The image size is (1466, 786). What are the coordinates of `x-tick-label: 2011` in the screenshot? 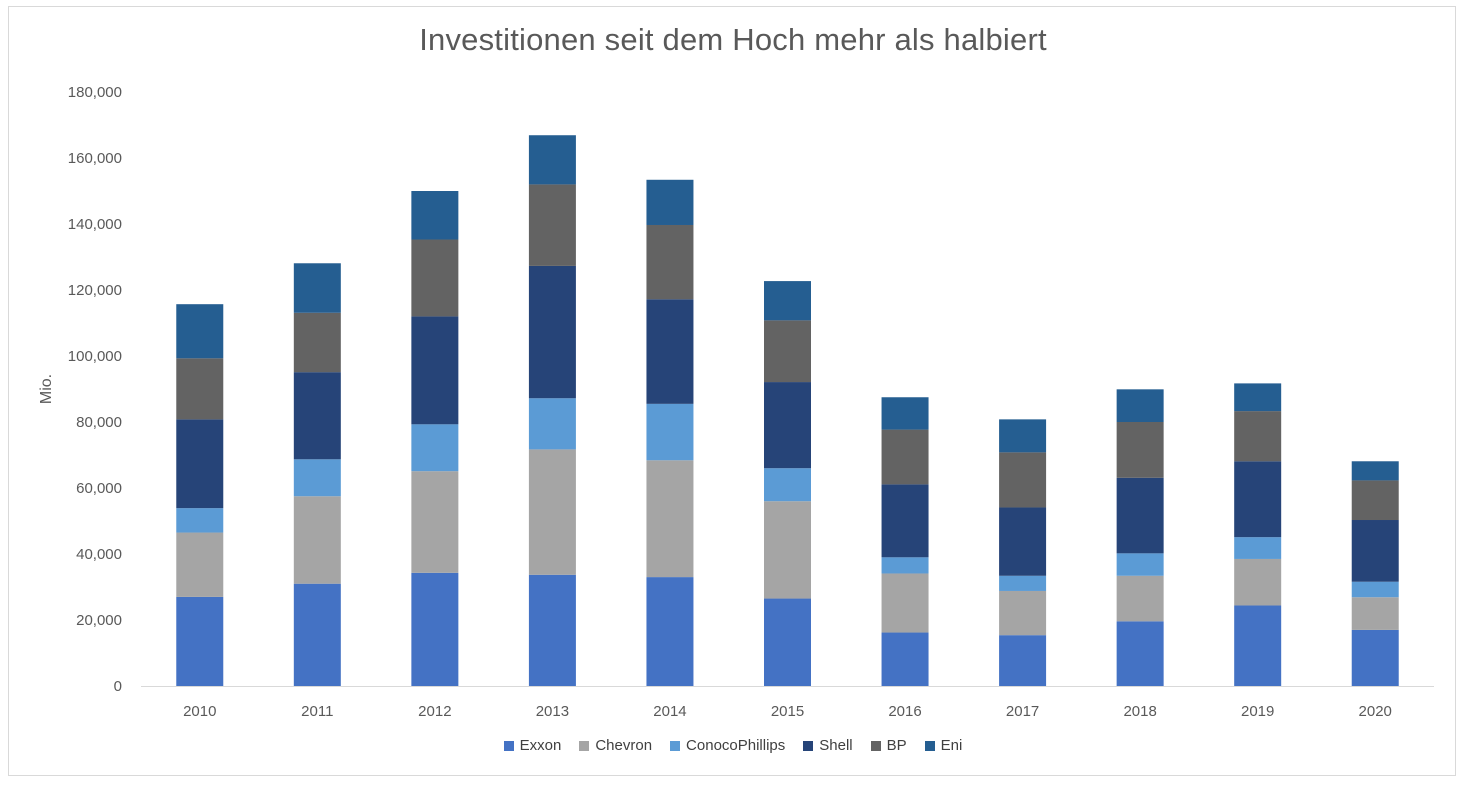 It's located at (317, 711).